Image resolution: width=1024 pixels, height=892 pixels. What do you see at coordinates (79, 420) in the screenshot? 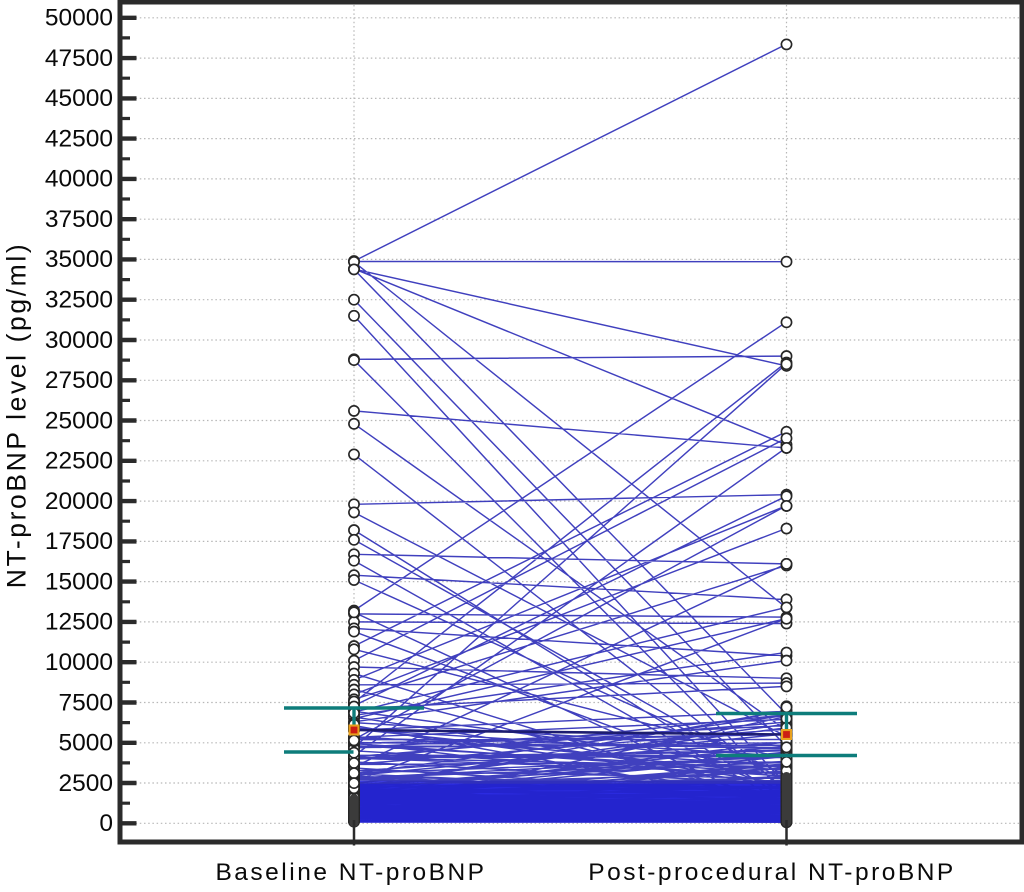
I see `svg-text: 25000` at bounding box center [79, 420].